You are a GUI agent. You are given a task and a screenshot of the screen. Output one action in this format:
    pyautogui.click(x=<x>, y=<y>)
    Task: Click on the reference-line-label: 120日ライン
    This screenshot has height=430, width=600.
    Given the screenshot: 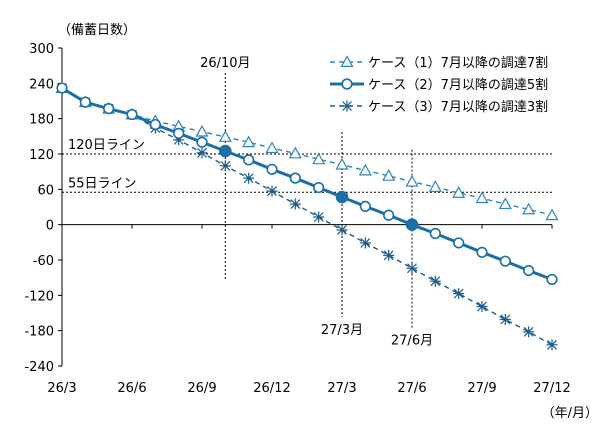 What is the action you would take?
    pyautogui.click(x=106, y=145)
    